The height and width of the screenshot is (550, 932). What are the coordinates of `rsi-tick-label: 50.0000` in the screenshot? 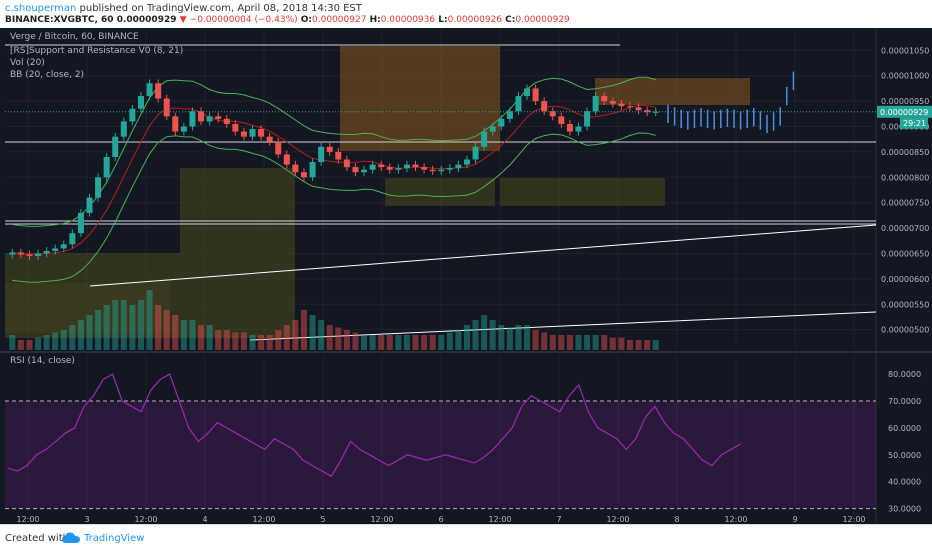 It's located at (904, 455).